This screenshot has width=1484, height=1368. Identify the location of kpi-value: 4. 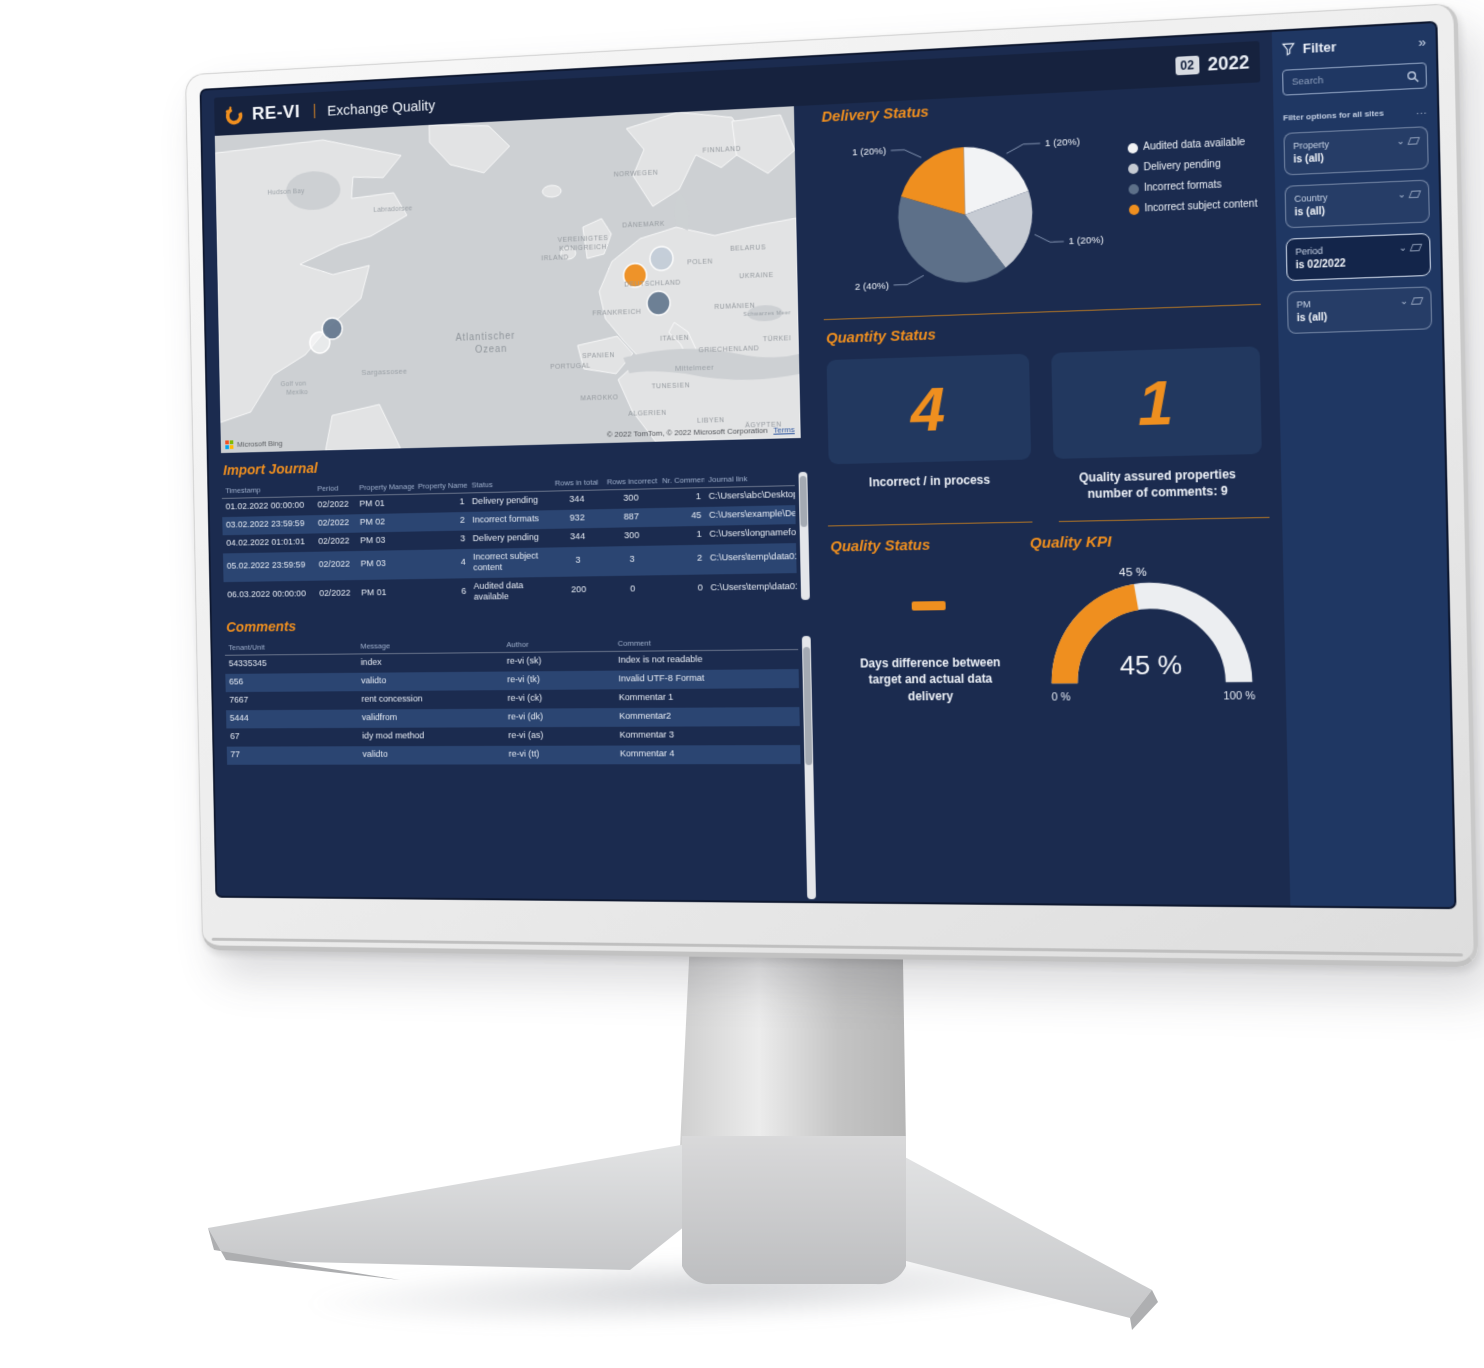
(927, 409).